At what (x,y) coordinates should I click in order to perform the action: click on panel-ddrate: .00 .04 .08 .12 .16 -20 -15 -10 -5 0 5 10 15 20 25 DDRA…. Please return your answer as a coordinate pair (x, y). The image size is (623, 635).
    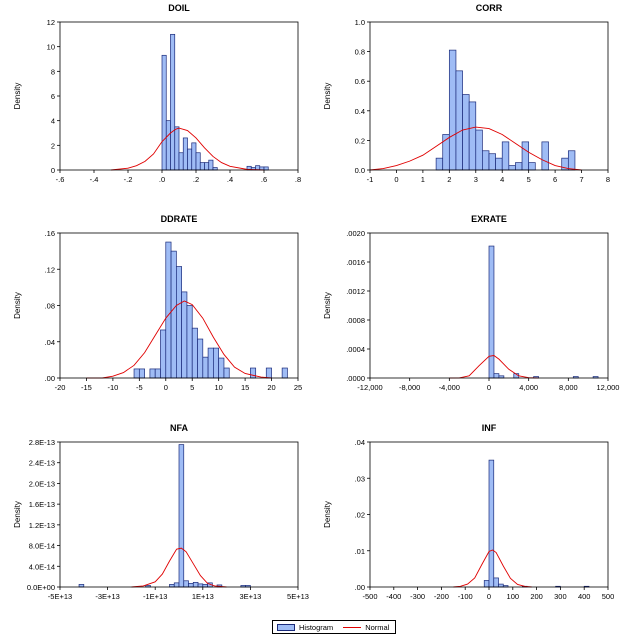
    Looking at the image, I should click on (157, 303).